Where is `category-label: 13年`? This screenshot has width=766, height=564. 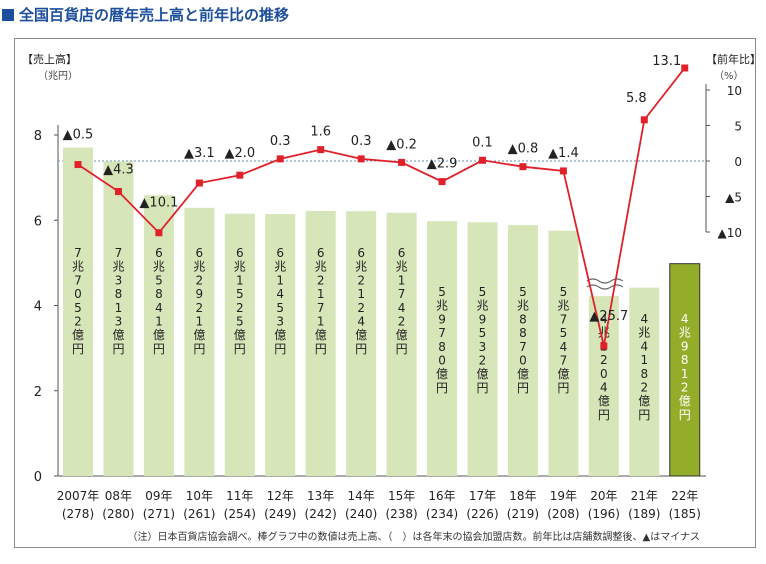
category-label: 13年 is located at coordinates (320, 496).